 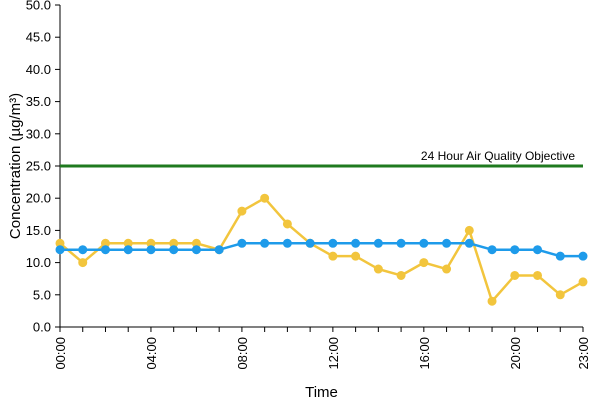 I want to click on x-tick-label: 23:00, so click(x=583, y=353).